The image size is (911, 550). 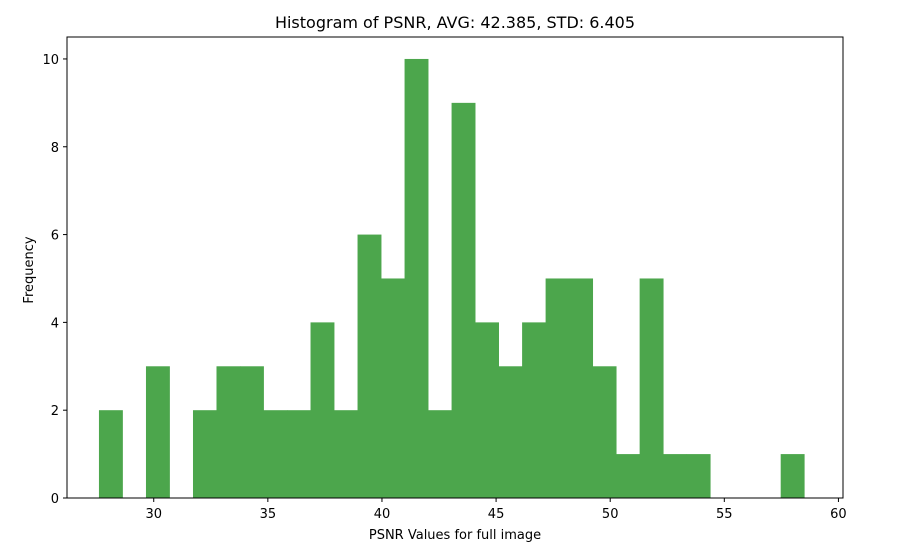 I want to click on x-axis: 30 35 40 45 50 55 60, so click(x=496, y=510).